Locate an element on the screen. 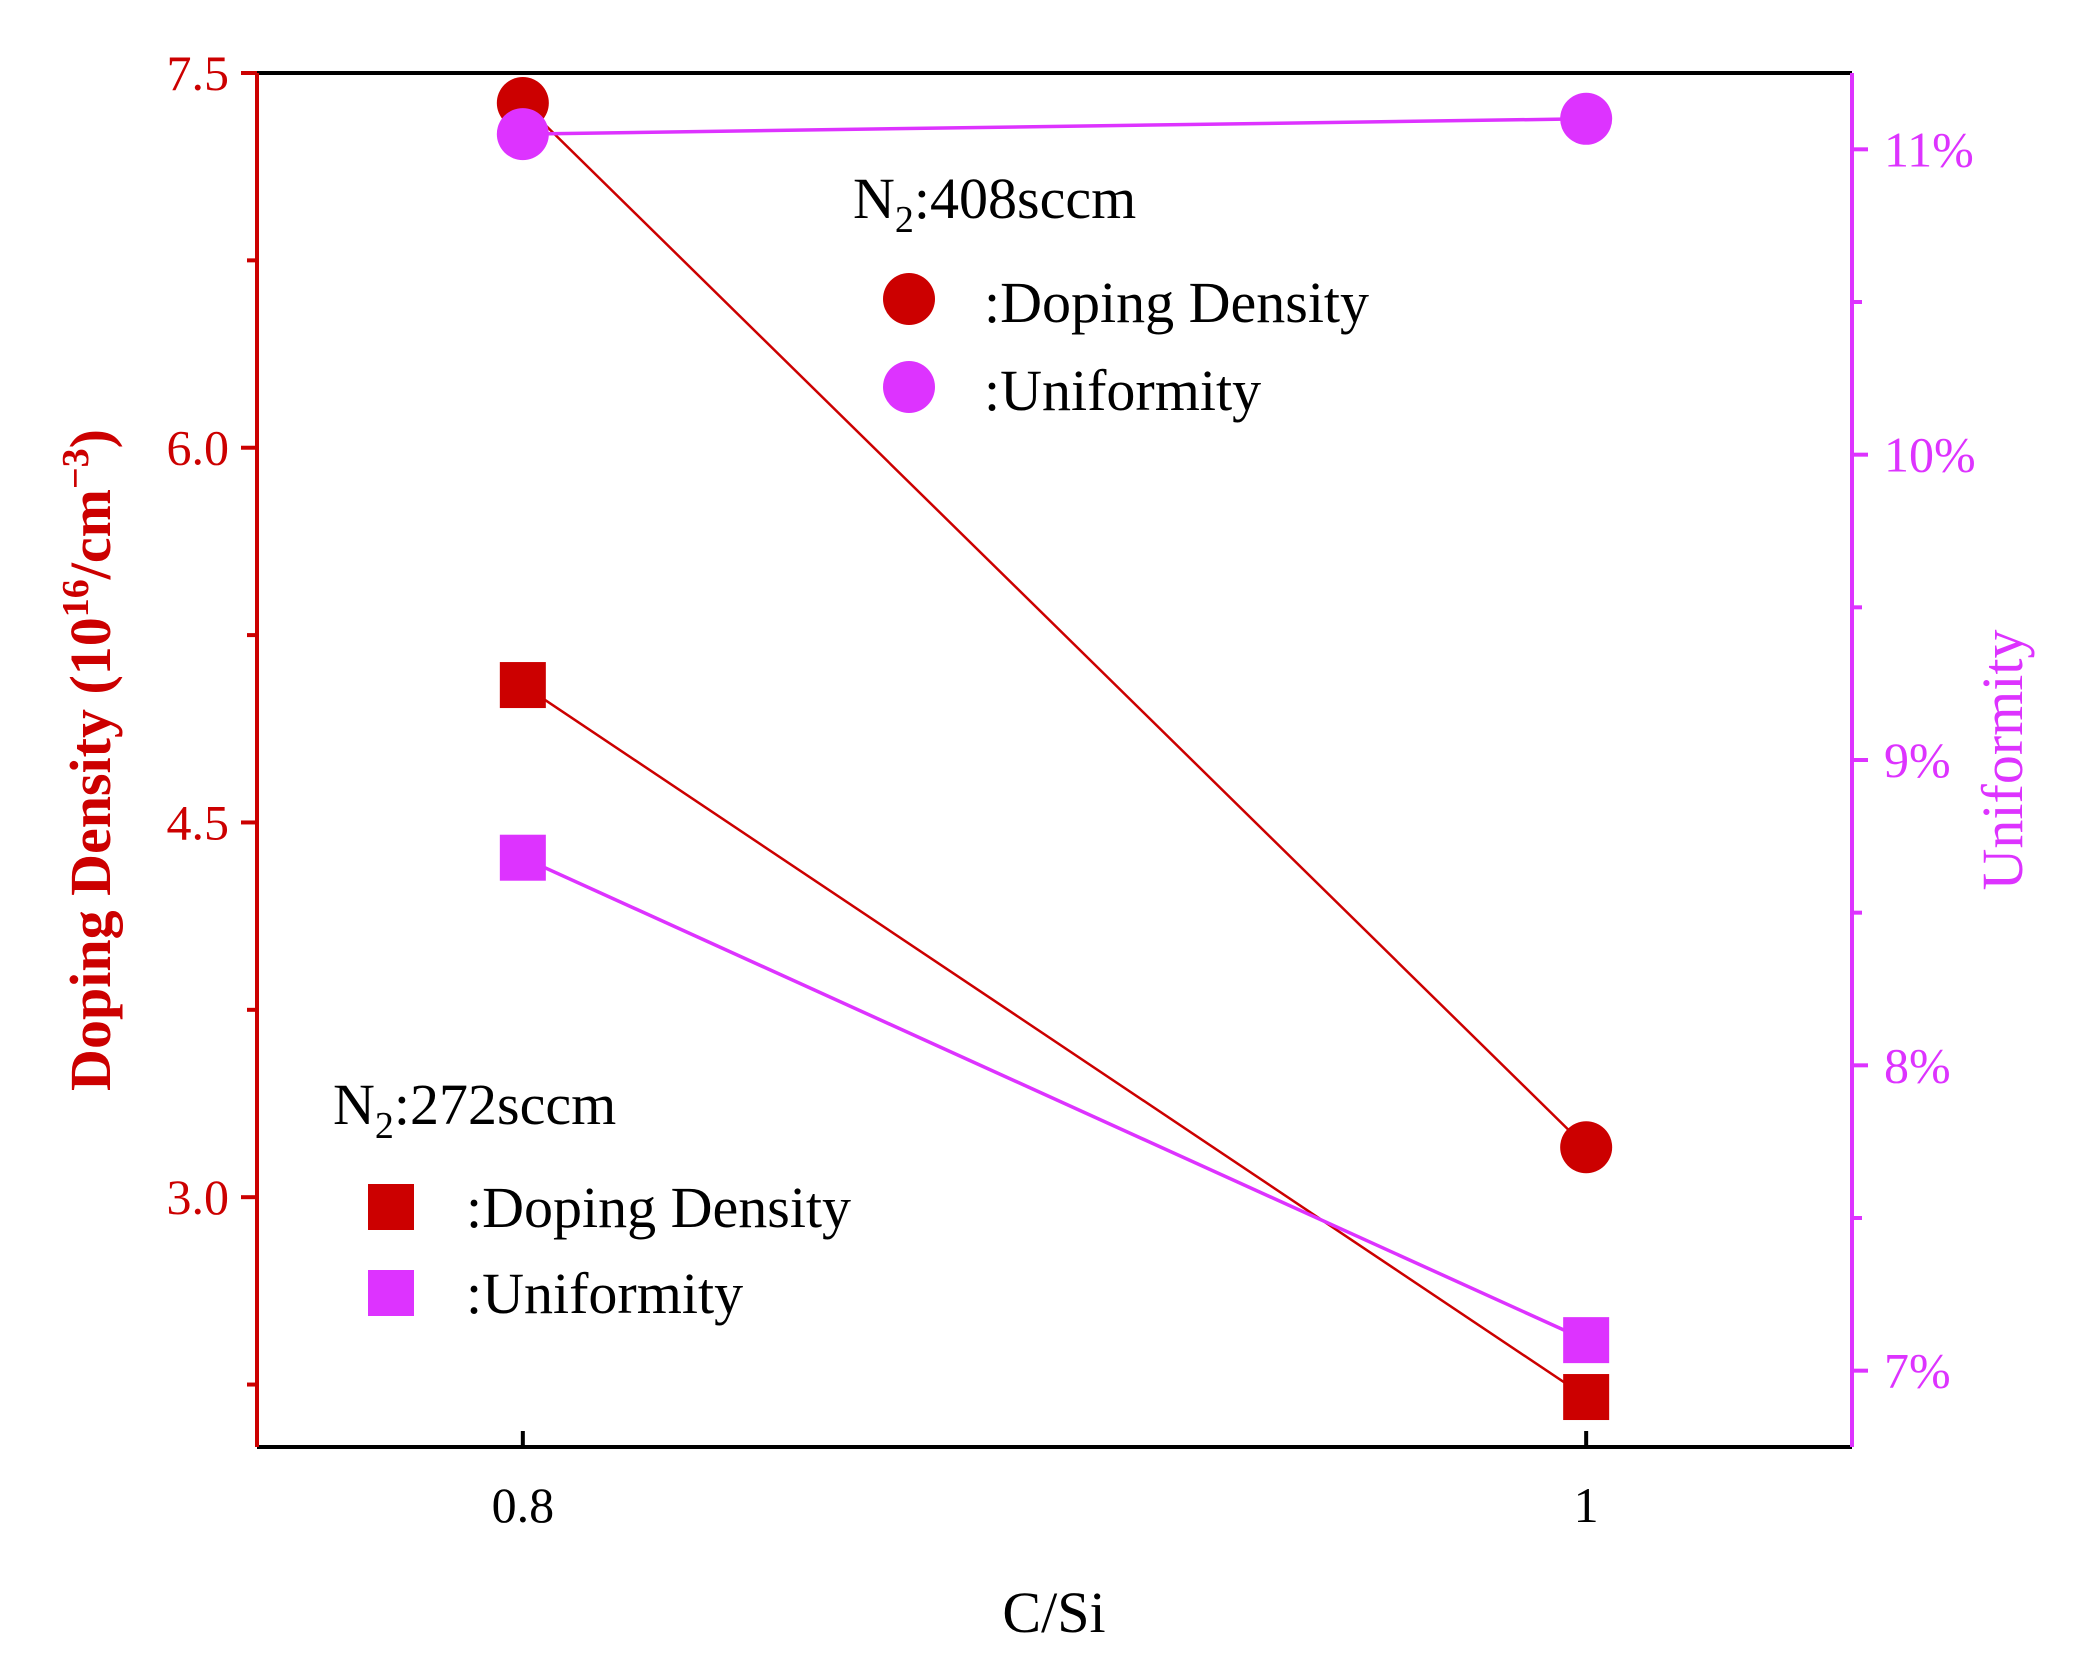 The height and width of the screenshot is (1664, 2080). legend-408sccm: N2:408sccm :Doping Density :Uniformity is located at coordinates (1111, 294).